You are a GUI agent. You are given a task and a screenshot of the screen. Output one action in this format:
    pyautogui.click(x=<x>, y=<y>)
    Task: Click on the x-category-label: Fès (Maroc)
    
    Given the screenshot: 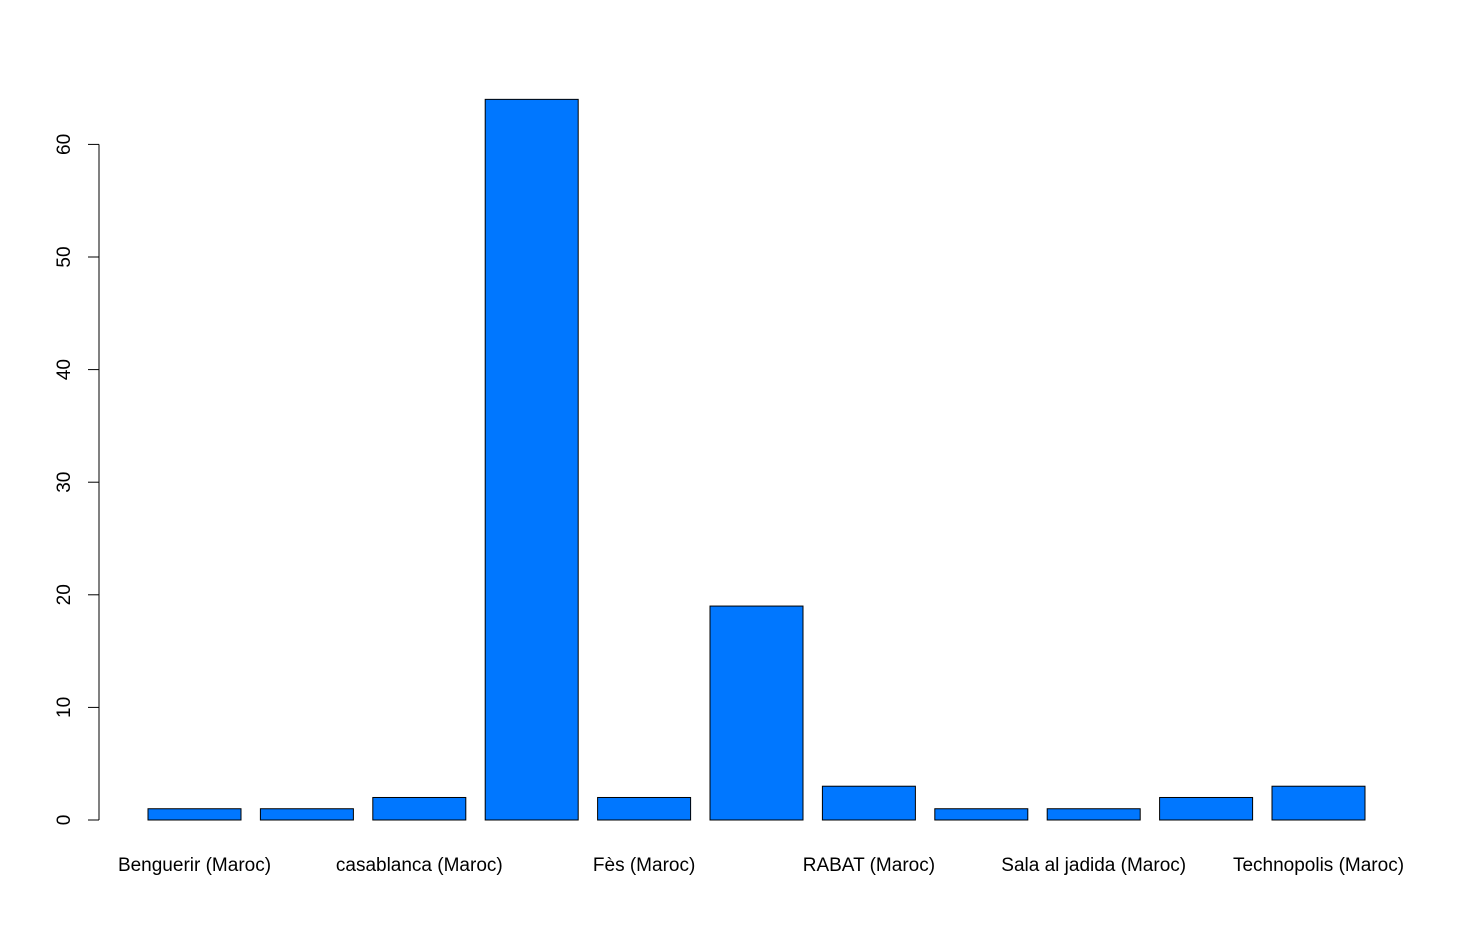 What is the action you would take?
    pyautogui.click(x=644, y=865)
    